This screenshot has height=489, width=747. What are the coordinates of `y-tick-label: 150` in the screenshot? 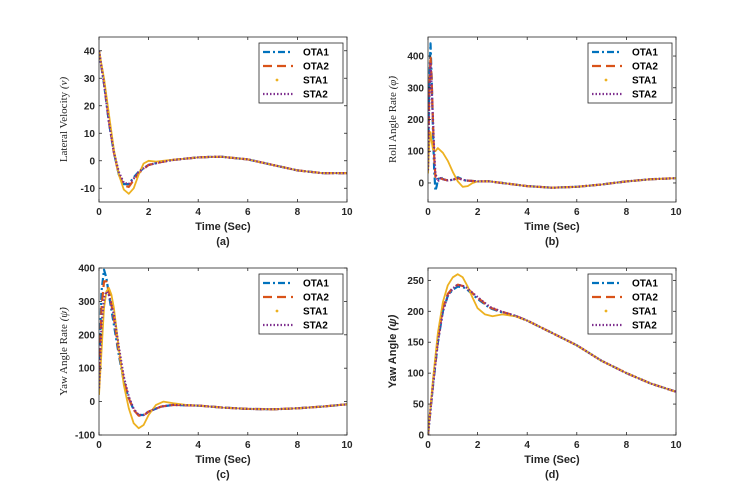 It's located at (415, 343).